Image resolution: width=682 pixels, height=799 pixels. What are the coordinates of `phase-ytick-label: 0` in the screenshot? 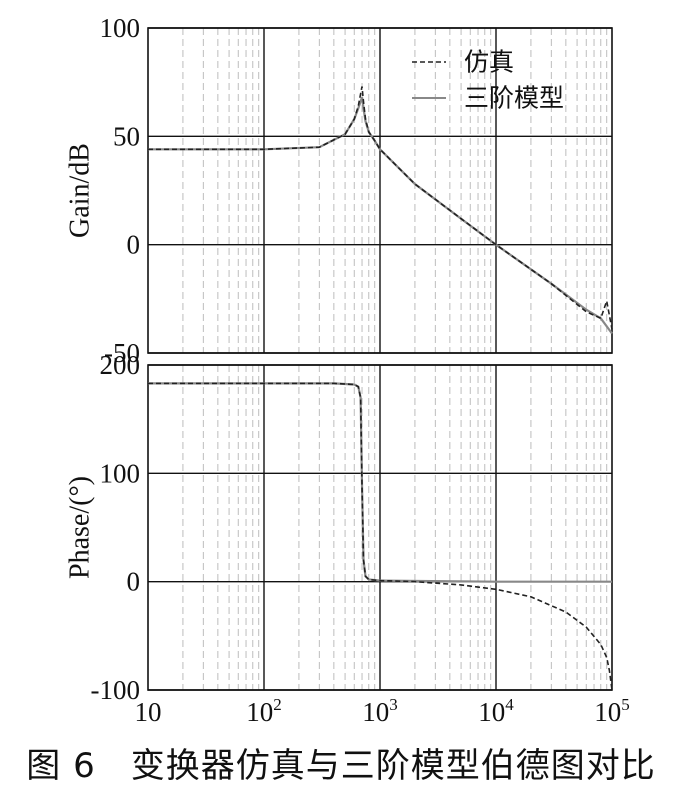 It's located at (134, 582).